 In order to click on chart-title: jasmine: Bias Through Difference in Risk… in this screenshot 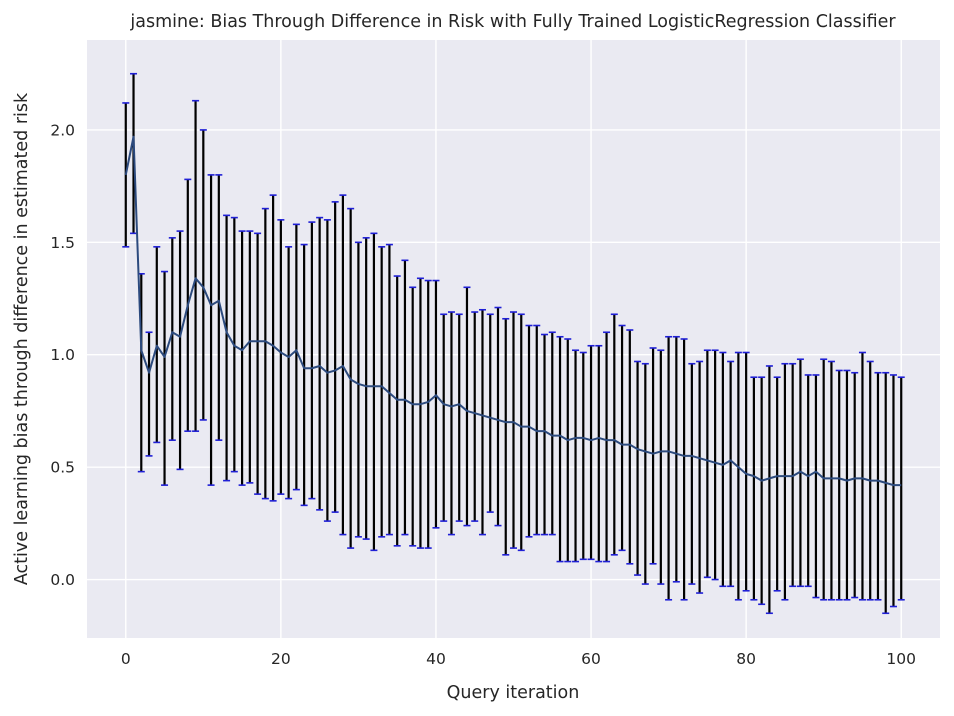, I will do `click(512, 22)`.